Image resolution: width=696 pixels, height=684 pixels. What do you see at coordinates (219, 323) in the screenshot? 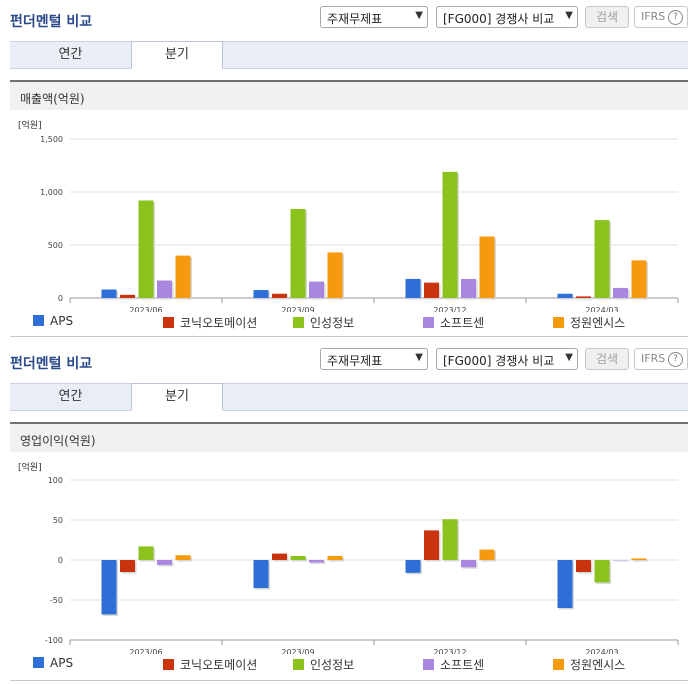
I see `legend-label: 코닉오토메이션` at bounding box center [219, 323].